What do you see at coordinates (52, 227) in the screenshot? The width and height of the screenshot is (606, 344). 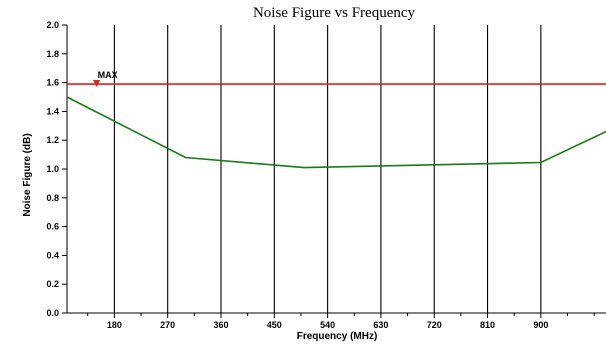 I see `y-tick-label: 0.6` at bounding box center [52, 227].